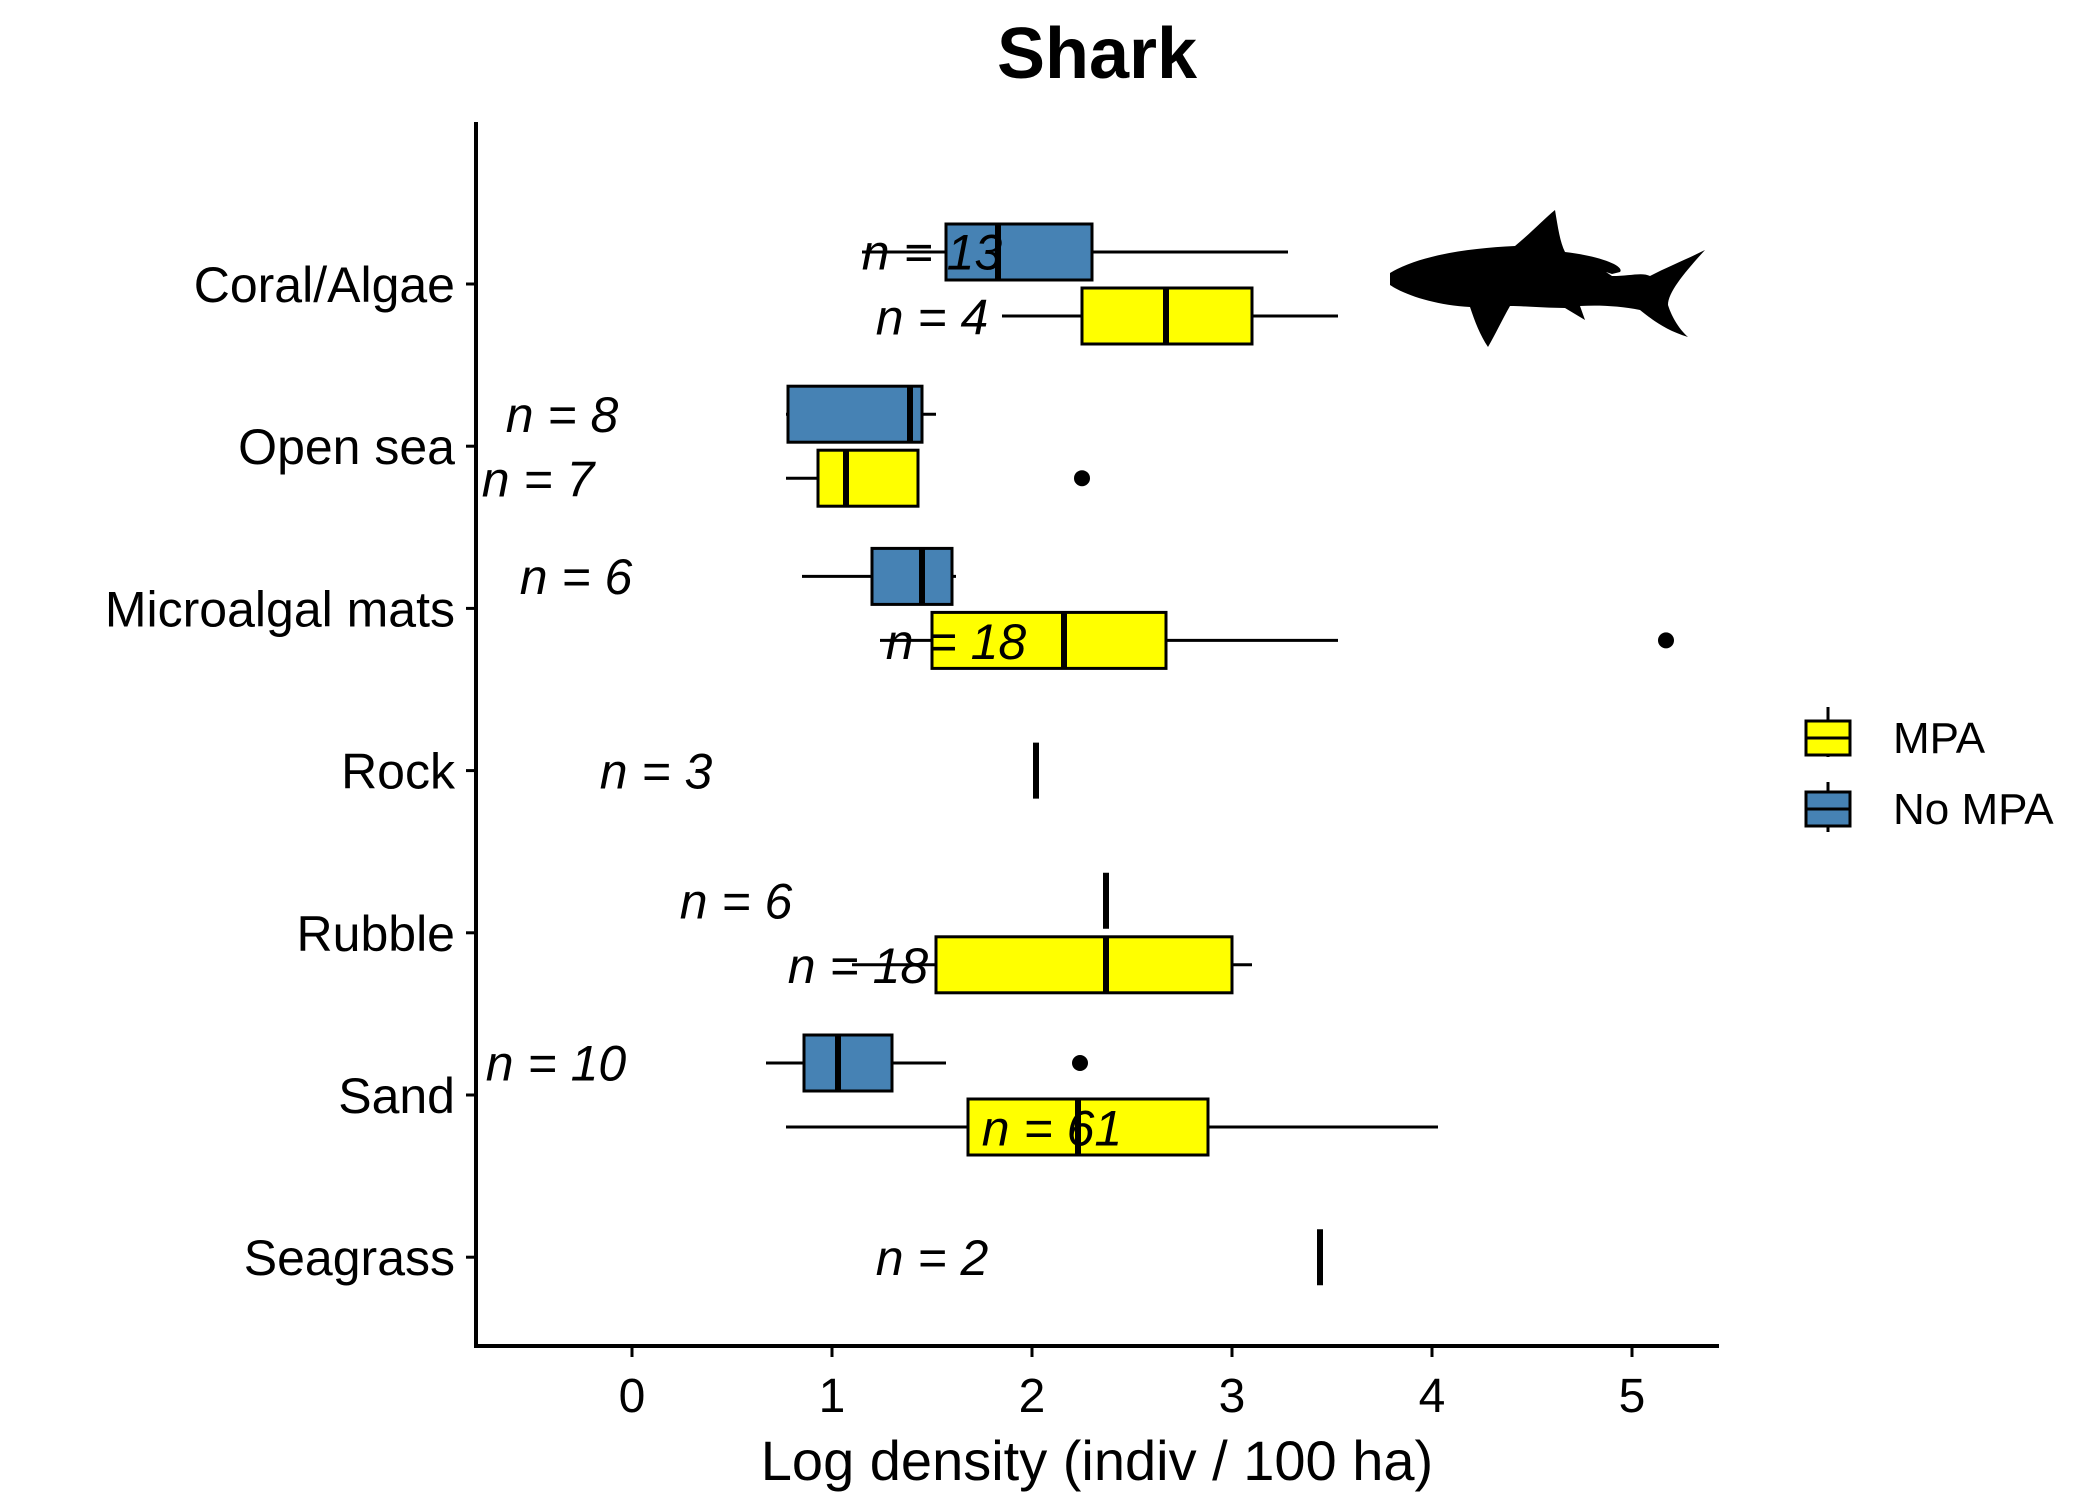  I want to click on legend-item-no-mpa: No MPA, so click(1929, 808).